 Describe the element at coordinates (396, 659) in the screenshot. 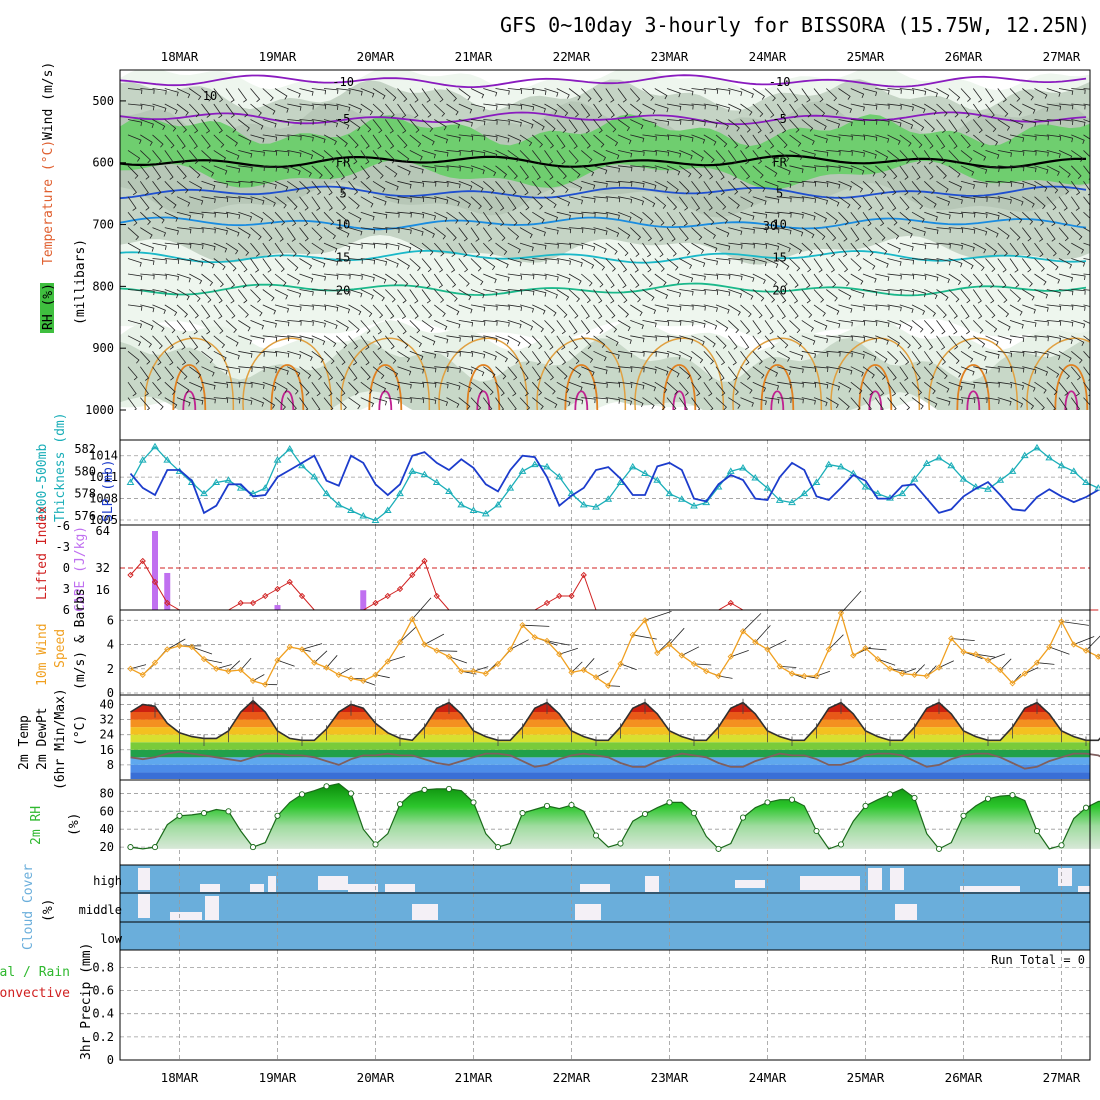

I see `wind10-barb` at that location.